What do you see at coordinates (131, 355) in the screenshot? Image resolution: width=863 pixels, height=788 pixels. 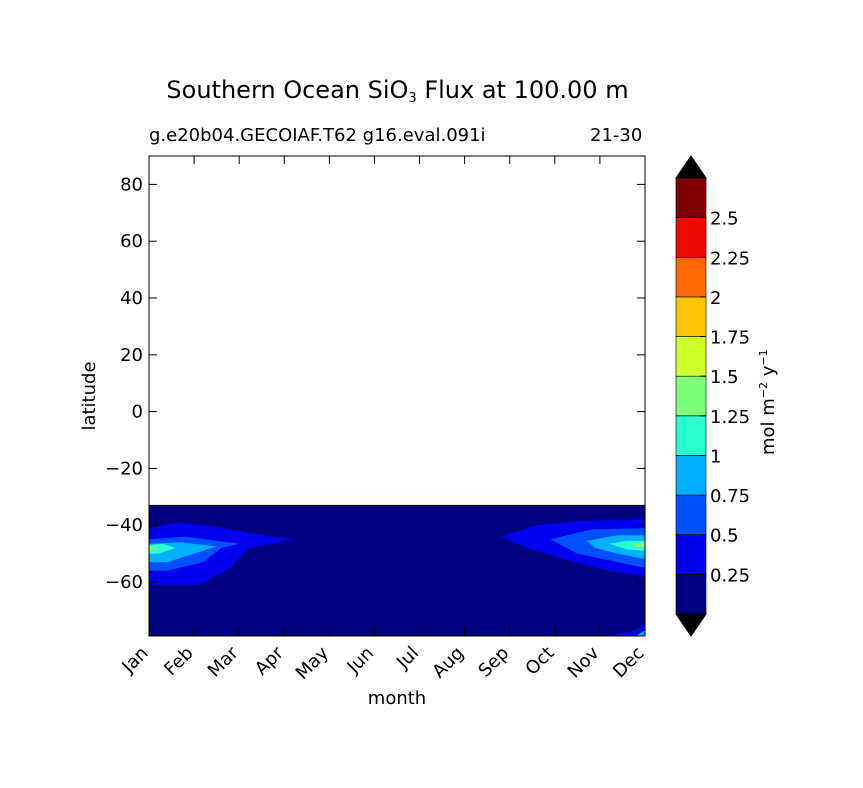 I see `y-tick-label: 20` at bounding box center [131, 355].